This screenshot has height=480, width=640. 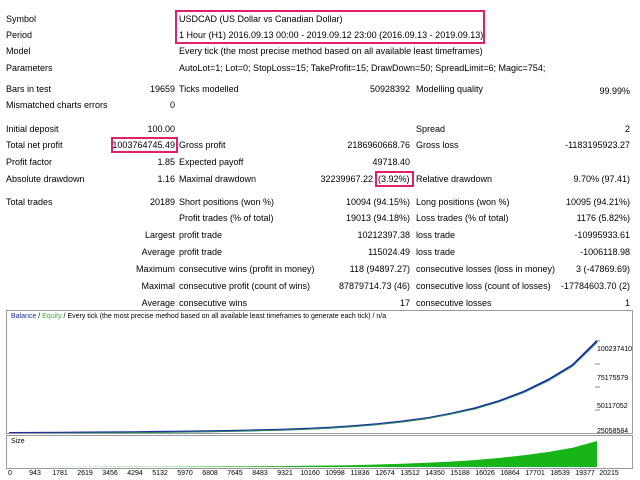 I want to click on size-area, so click(x=303, y=454).